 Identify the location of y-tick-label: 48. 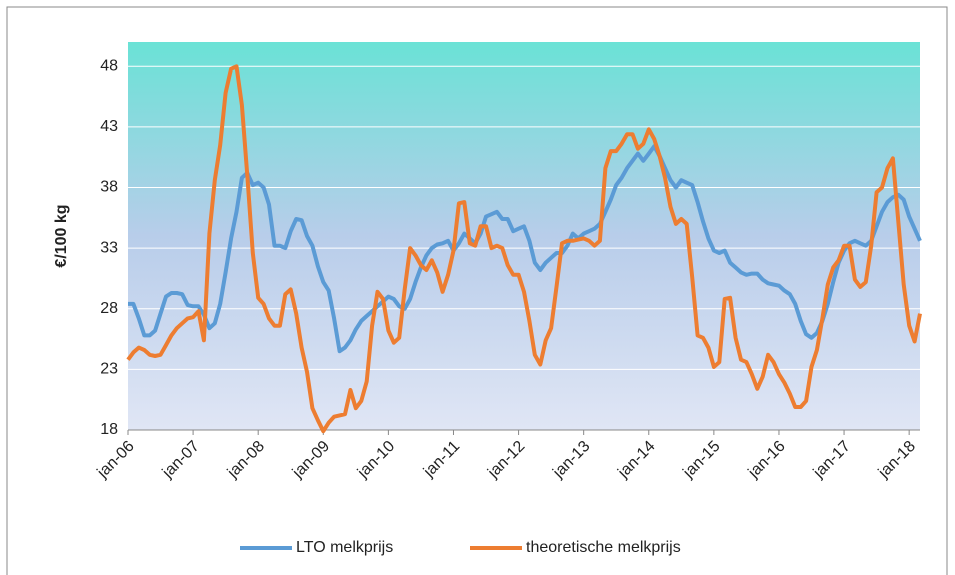
(109, 65).